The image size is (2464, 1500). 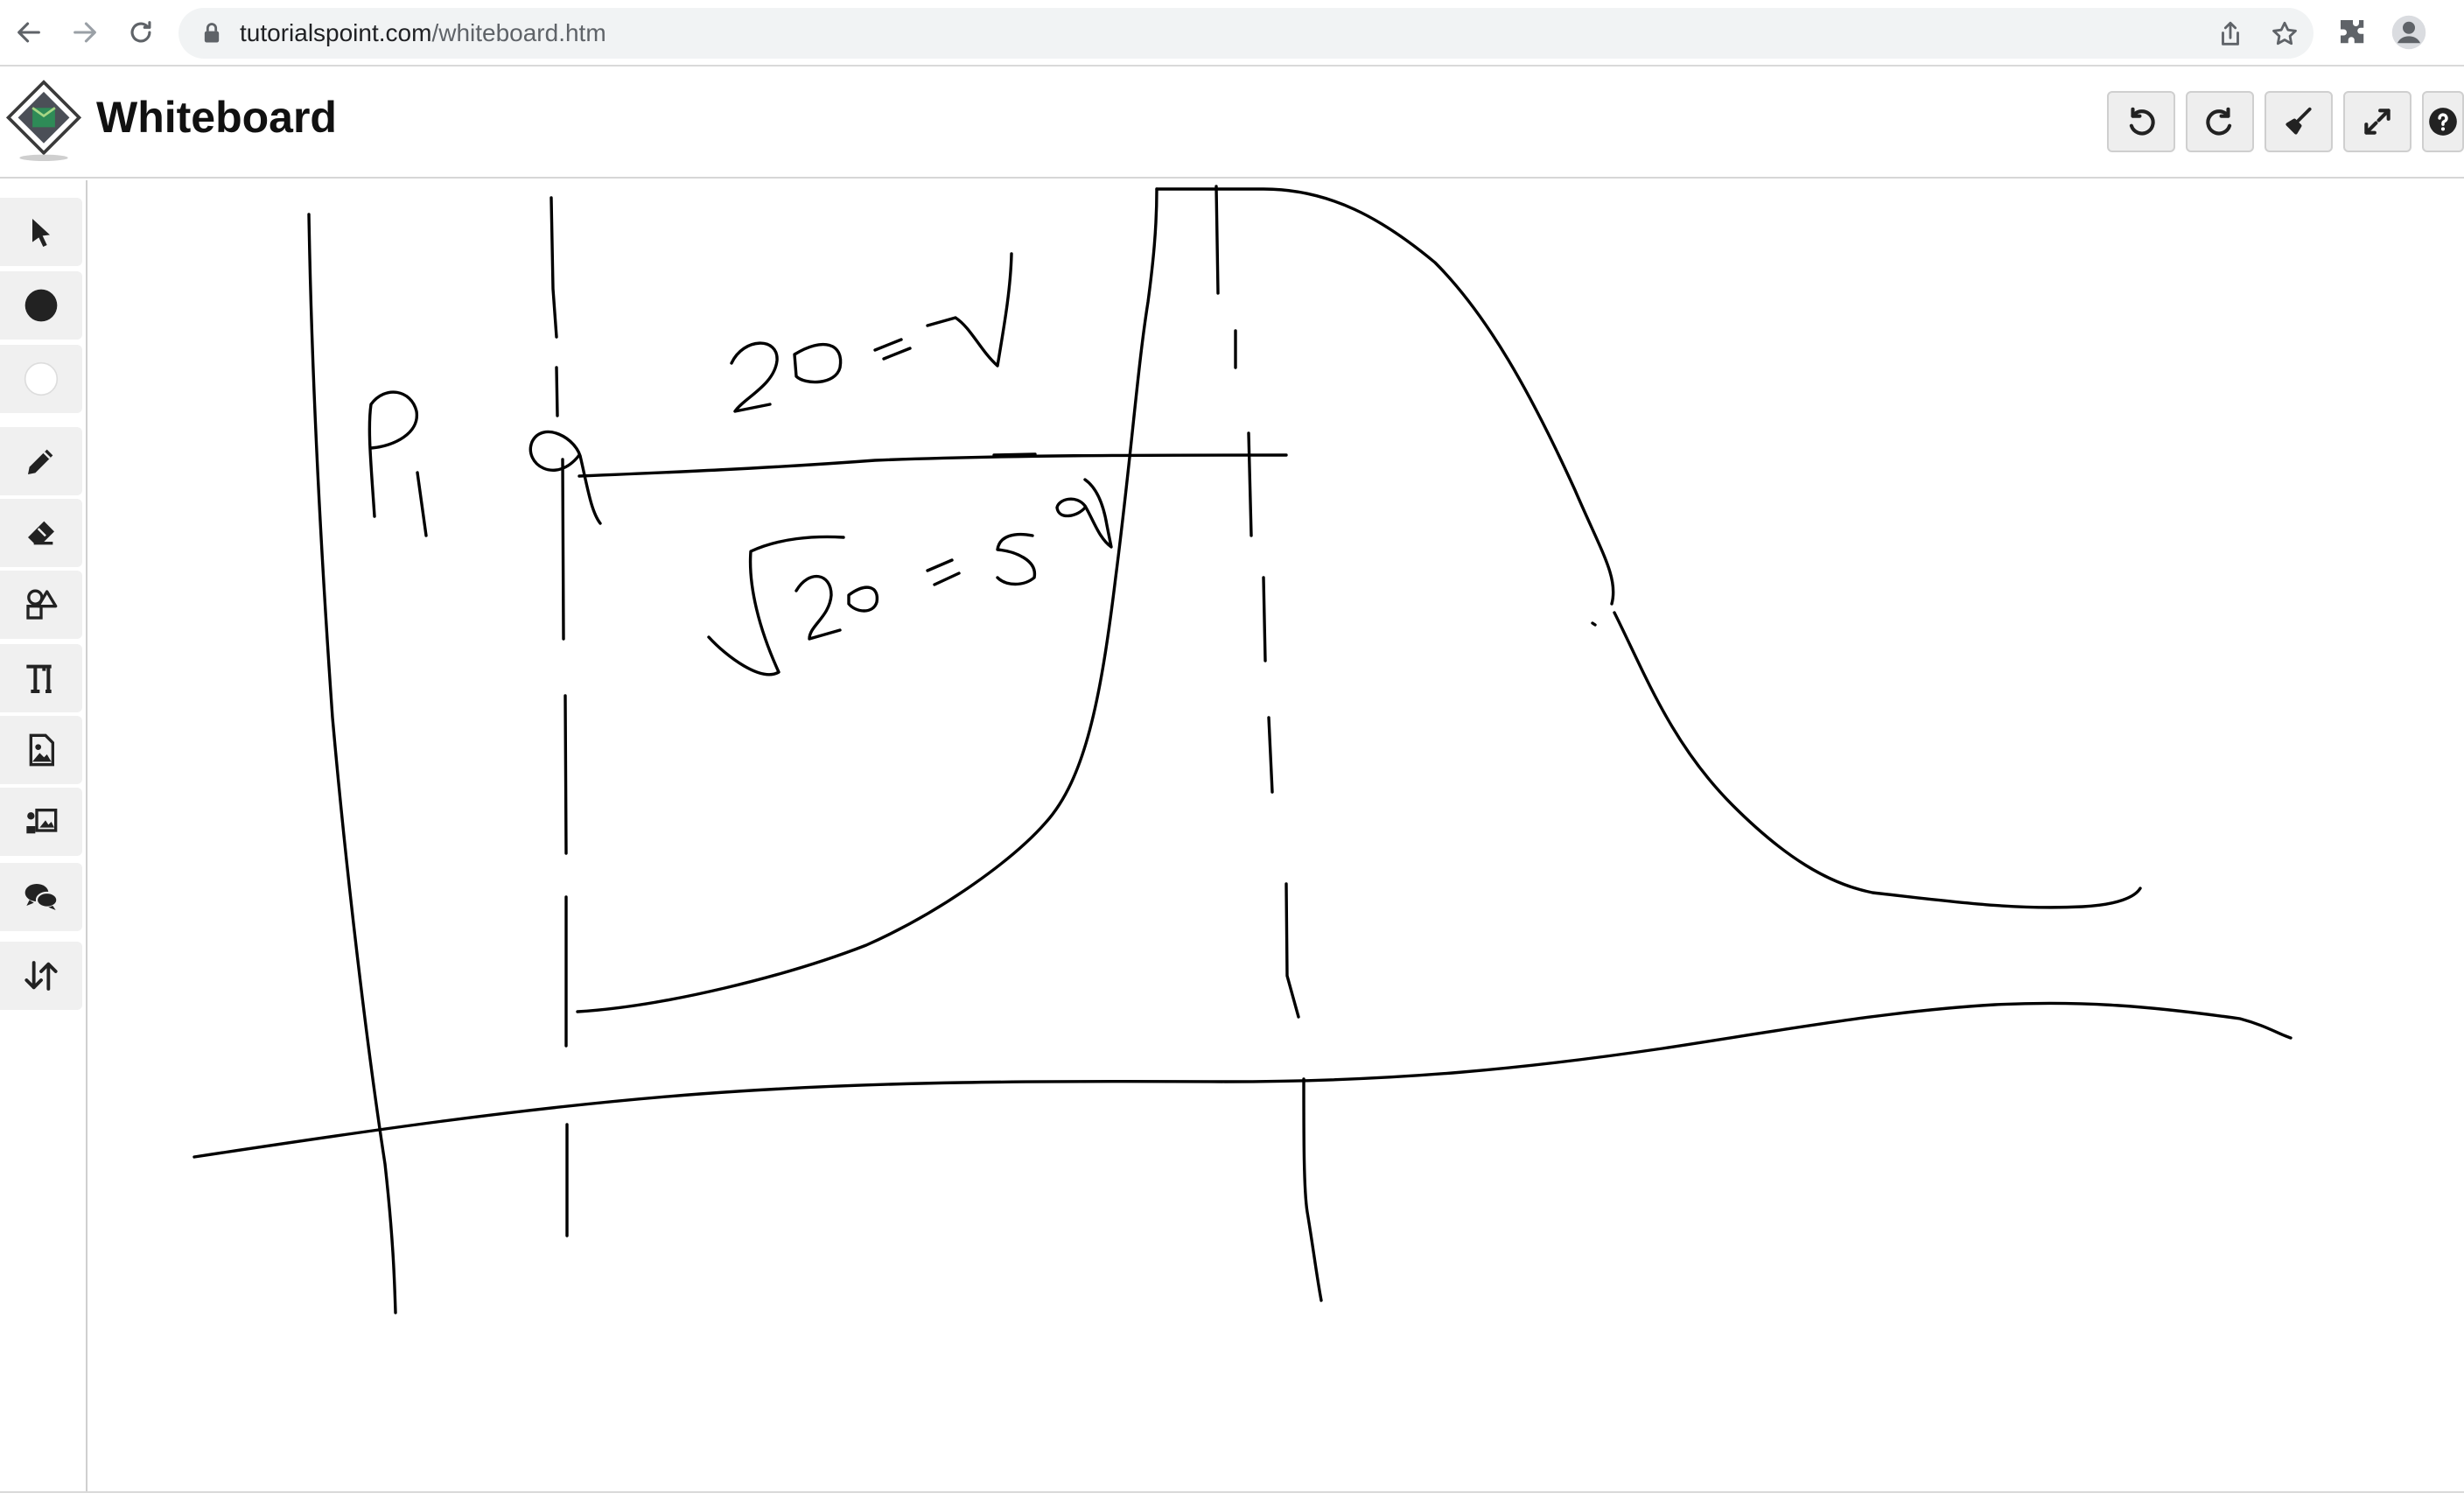 I want to click on black-color-tool, so click(x=41, y=305).